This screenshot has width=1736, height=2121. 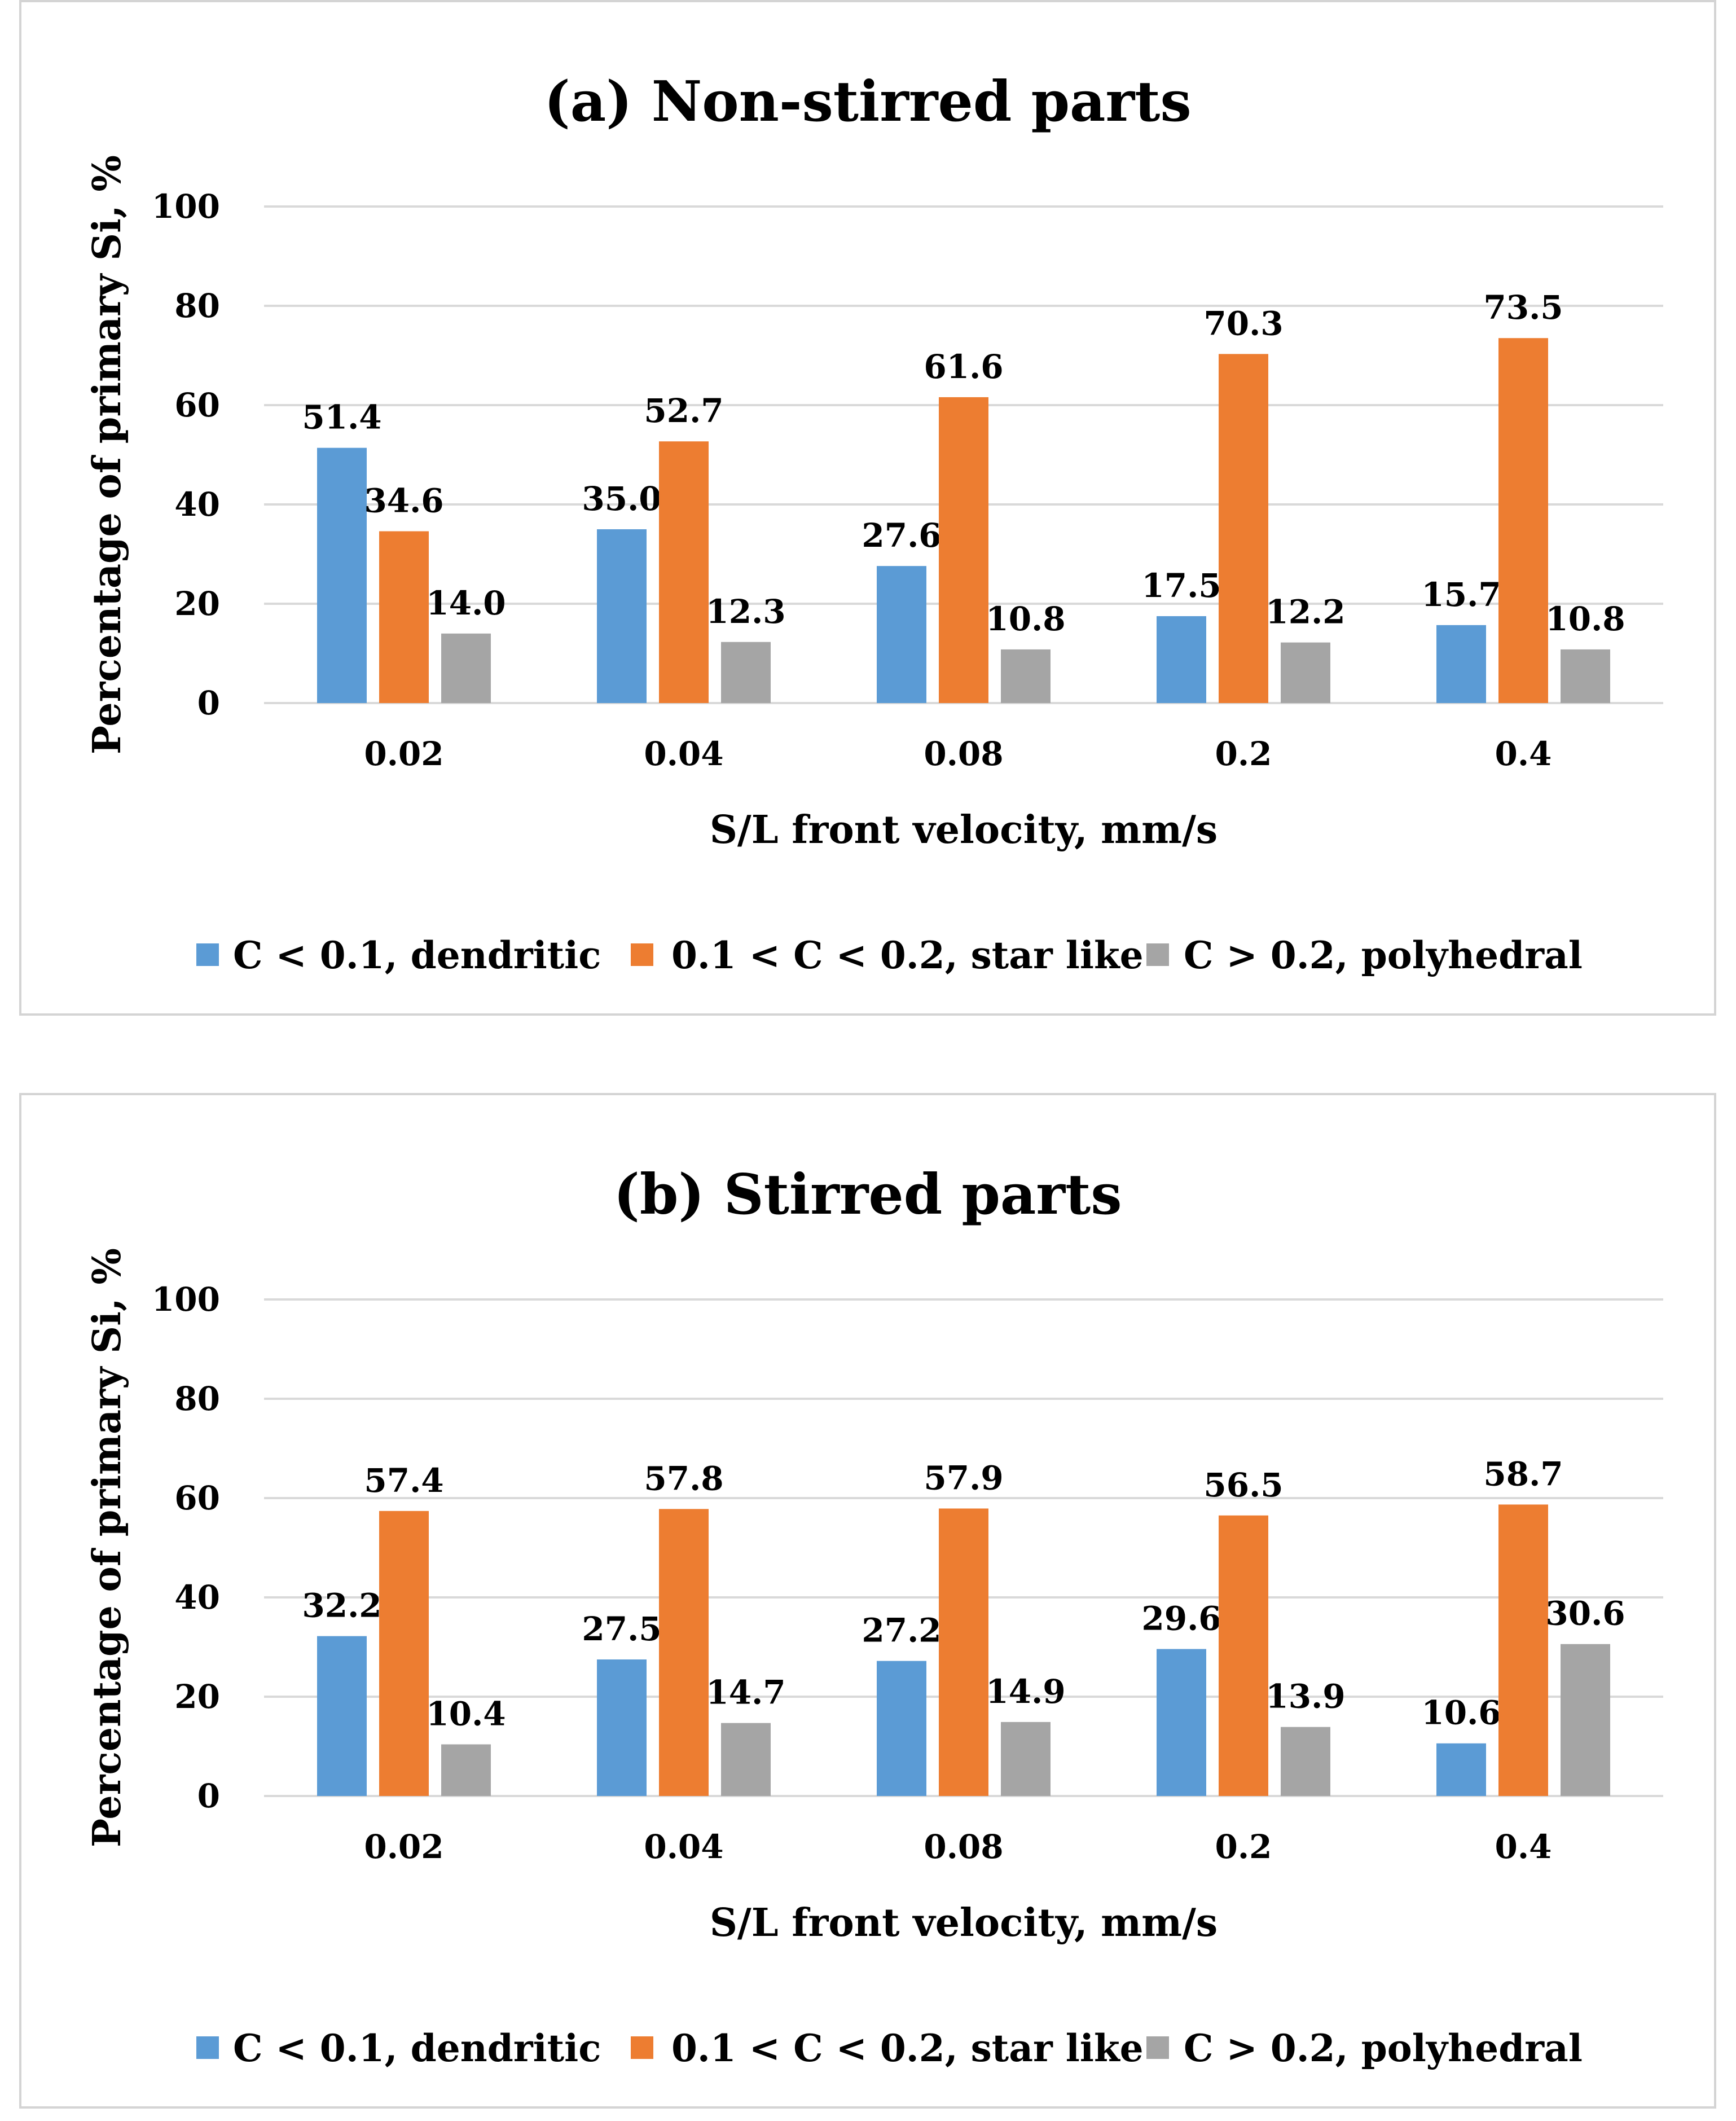 What do you see at coordinates (466, 603) in the screenshot?
I see `data-label: 14.0` at bounding box center [466, 603].